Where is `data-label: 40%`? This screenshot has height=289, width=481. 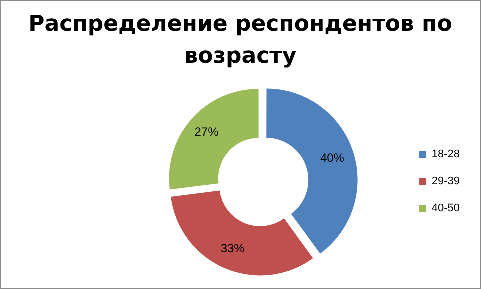
data-label: 40% is located at coordinates (332, 157).